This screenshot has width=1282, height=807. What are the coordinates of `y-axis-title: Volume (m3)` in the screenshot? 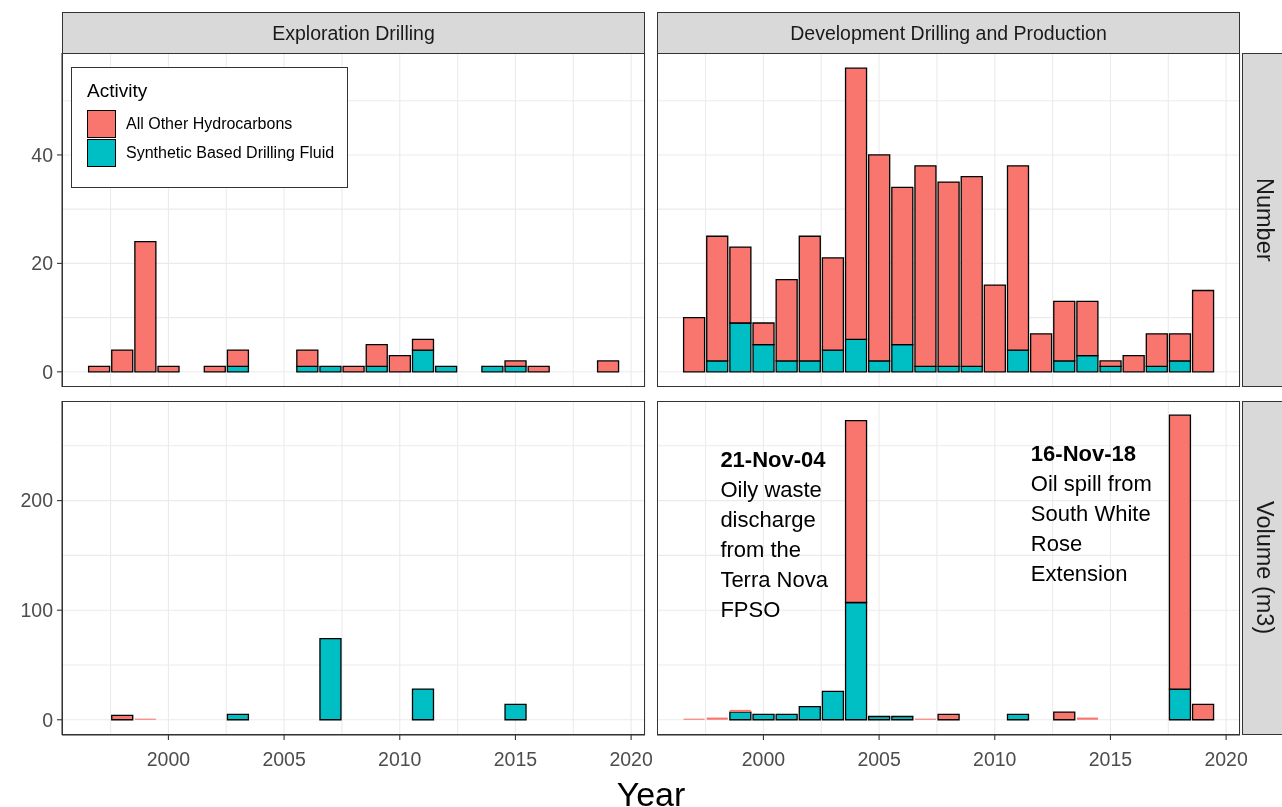 It's located at (1264, 568).